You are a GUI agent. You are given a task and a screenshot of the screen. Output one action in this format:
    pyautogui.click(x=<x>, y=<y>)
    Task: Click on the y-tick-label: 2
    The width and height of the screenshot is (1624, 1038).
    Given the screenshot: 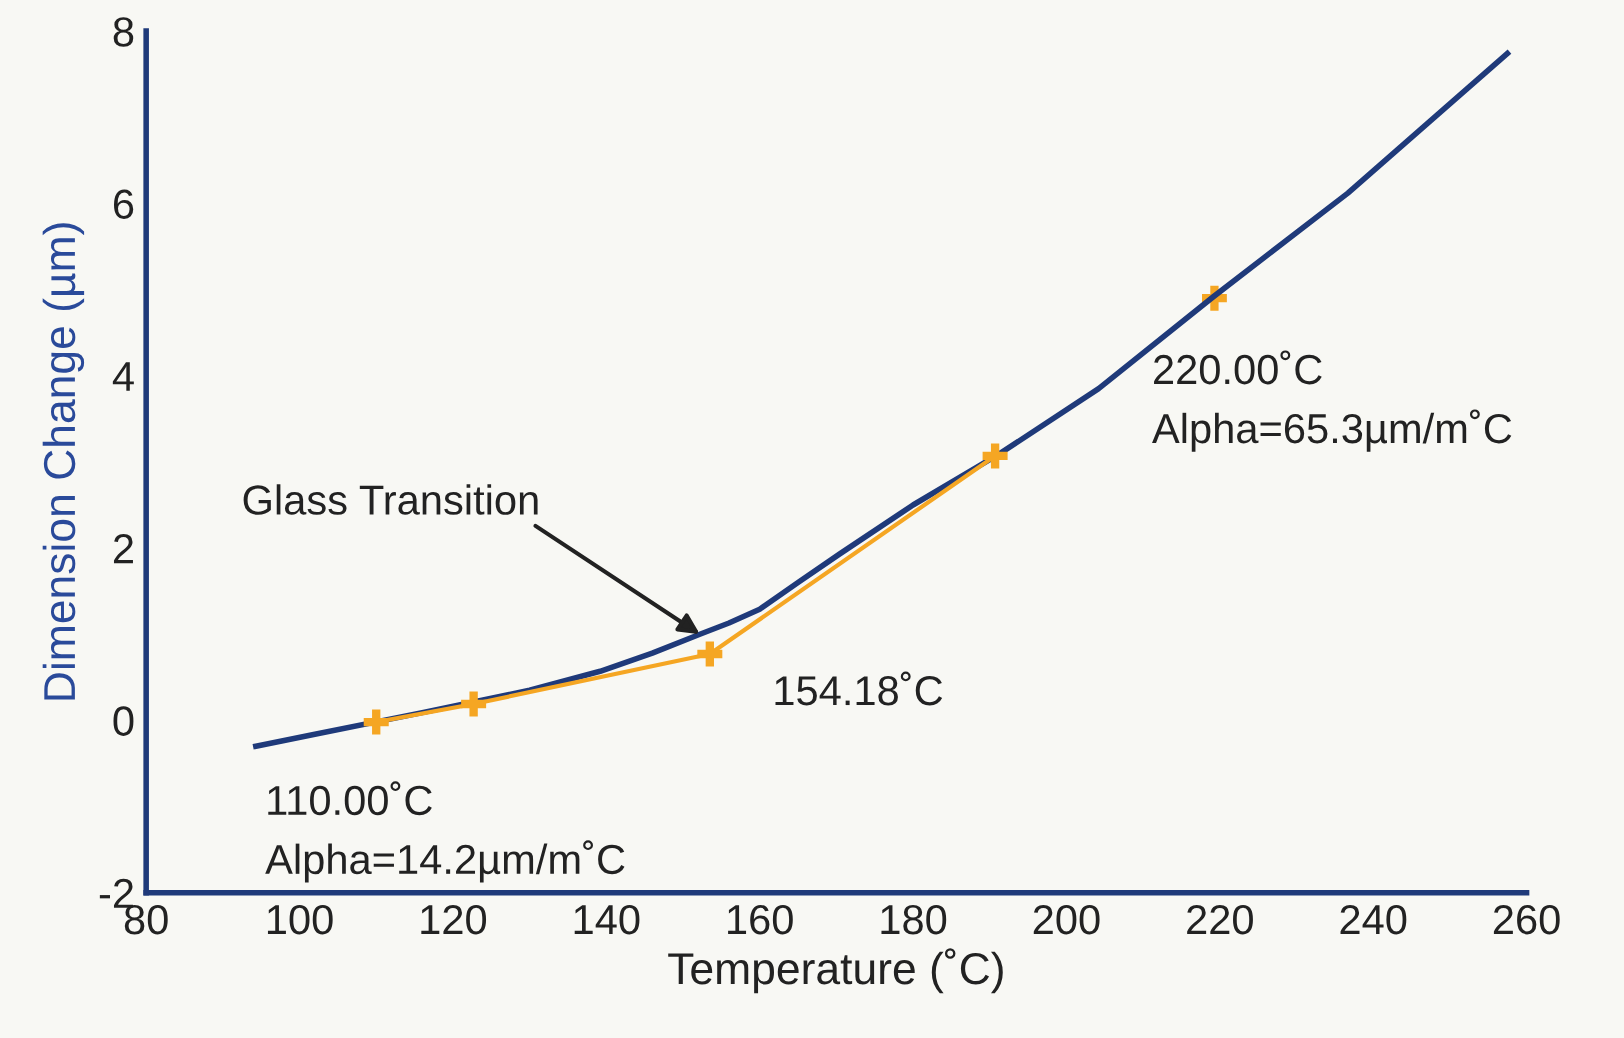 What is the action you would take?
    pyautogui.click(x=123, y=549)
    